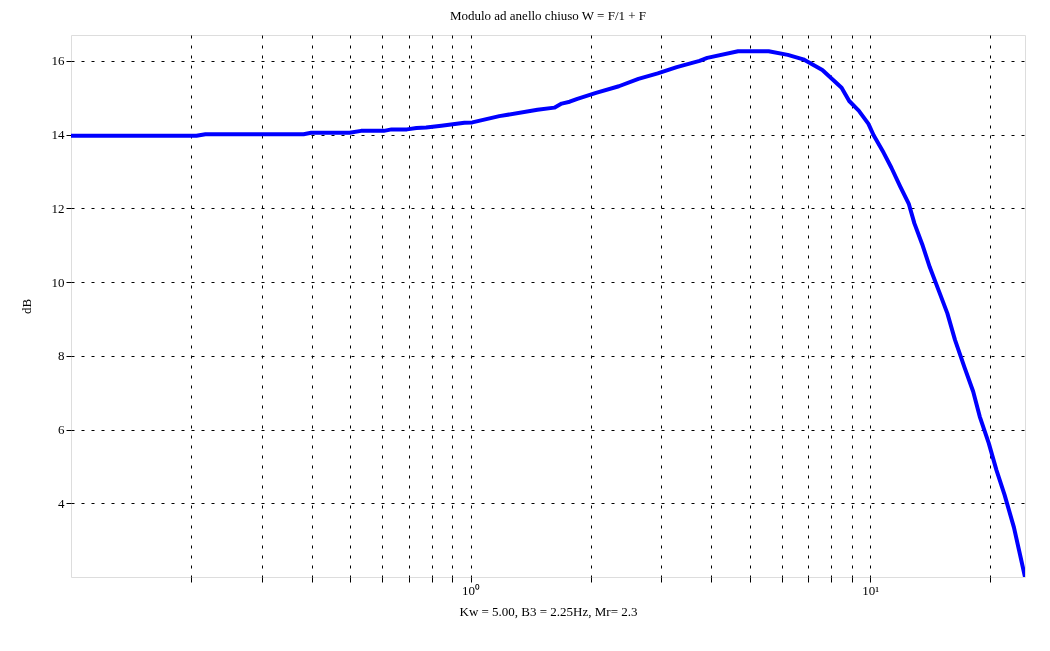  Describe the element at coordinates (58, 135) in the screenshot. I see `y-tick-label: 14` at that location.